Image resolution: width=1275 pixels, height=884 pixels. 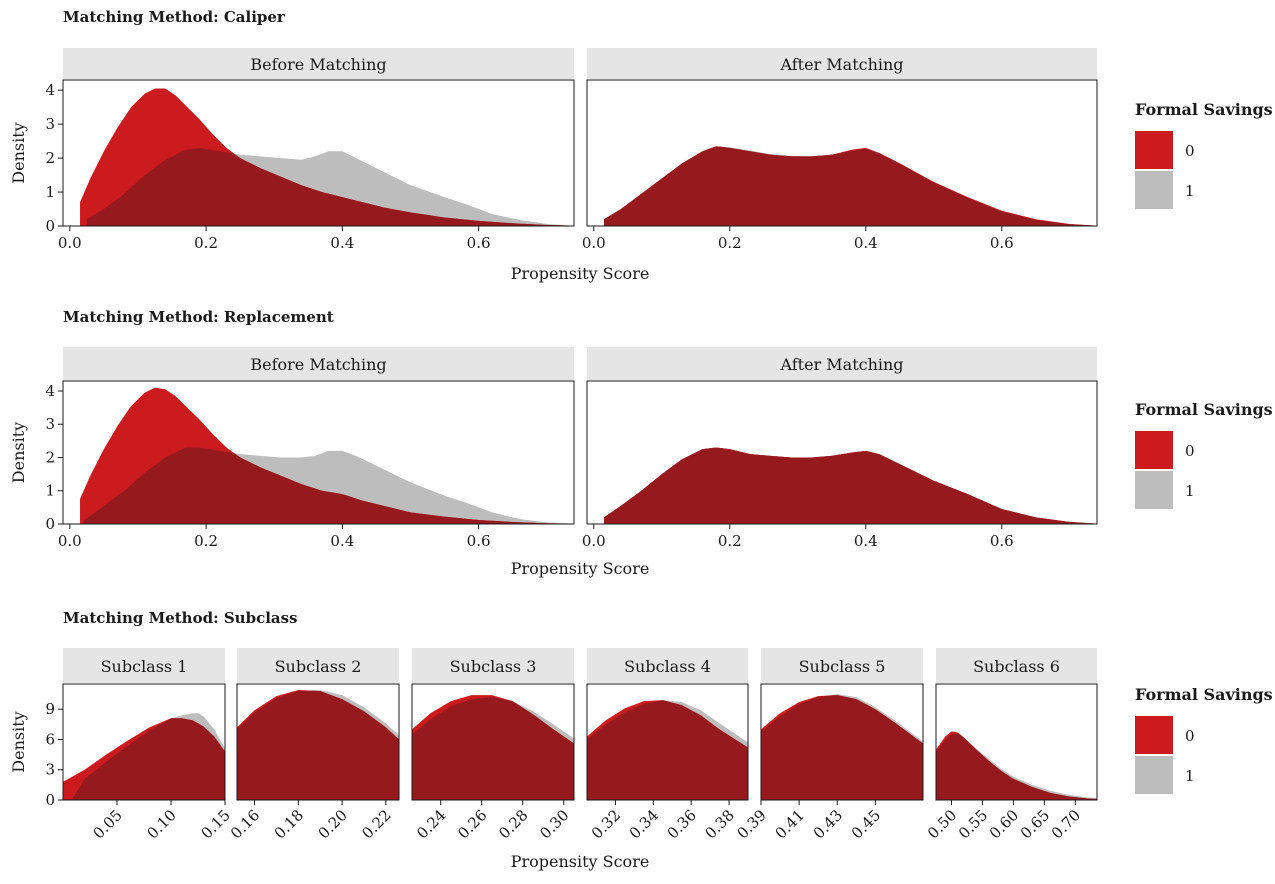 I want to click on facet-strip-label: After Matching, so click(x=841, y=64).